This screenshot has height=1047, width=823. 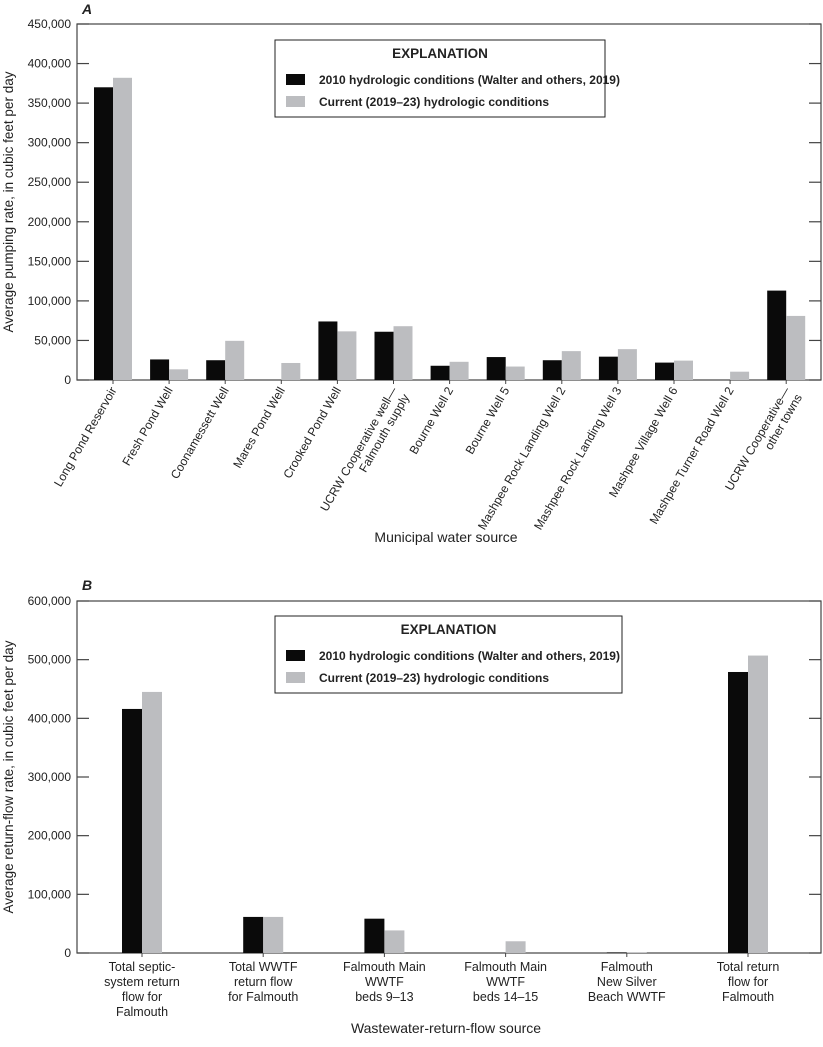 I want to click on x-axis-label: Municipal water source, so click(x=445, y=537).